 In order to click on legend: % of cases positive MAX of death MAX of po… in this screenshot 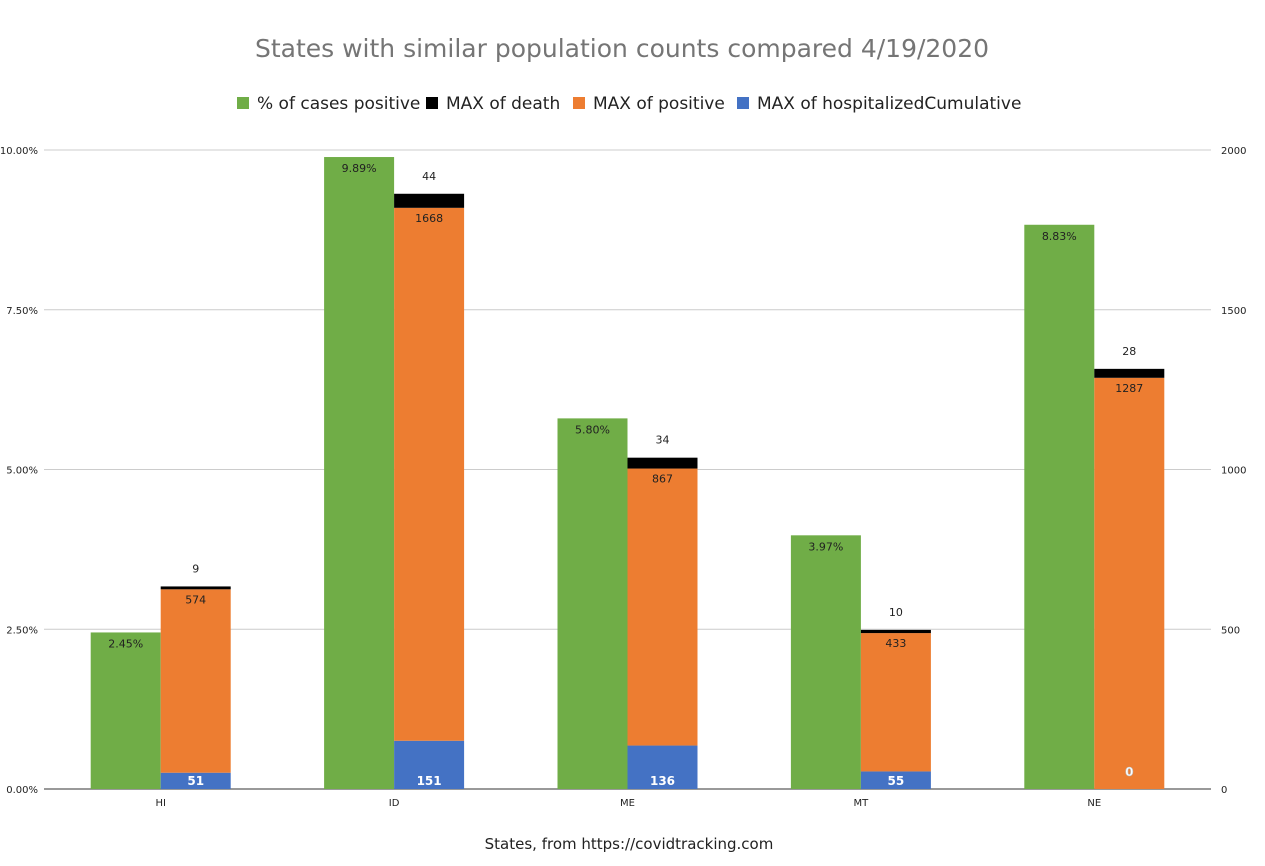, I will do `click(629, 104)`.